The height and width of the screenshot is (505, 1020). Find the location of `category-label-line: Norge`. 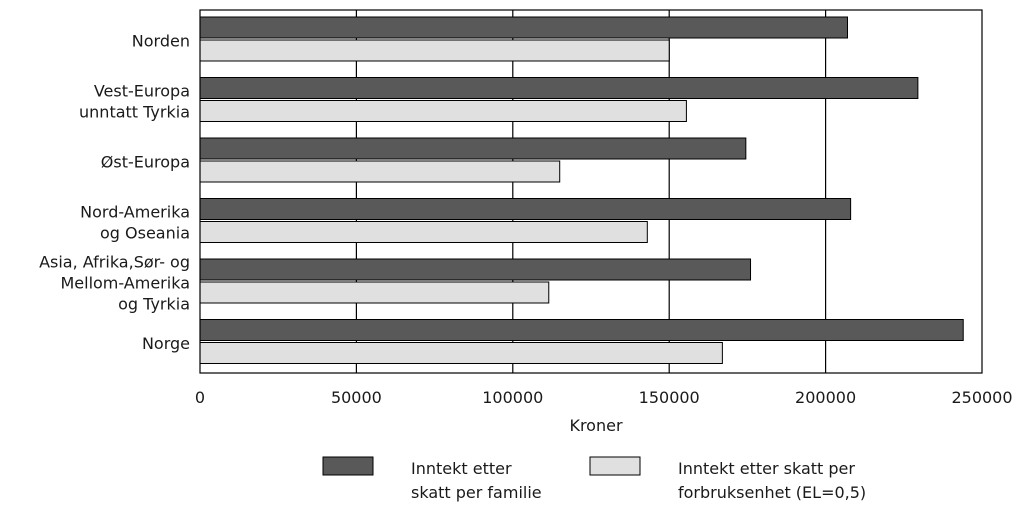

category-label-line: Norge is located at coordinates (166, 343).